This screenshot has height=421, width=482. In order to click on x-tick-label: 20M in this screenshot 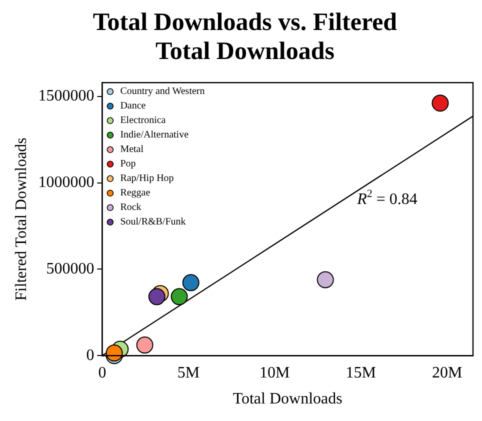, I will do `click(447, 373)`.